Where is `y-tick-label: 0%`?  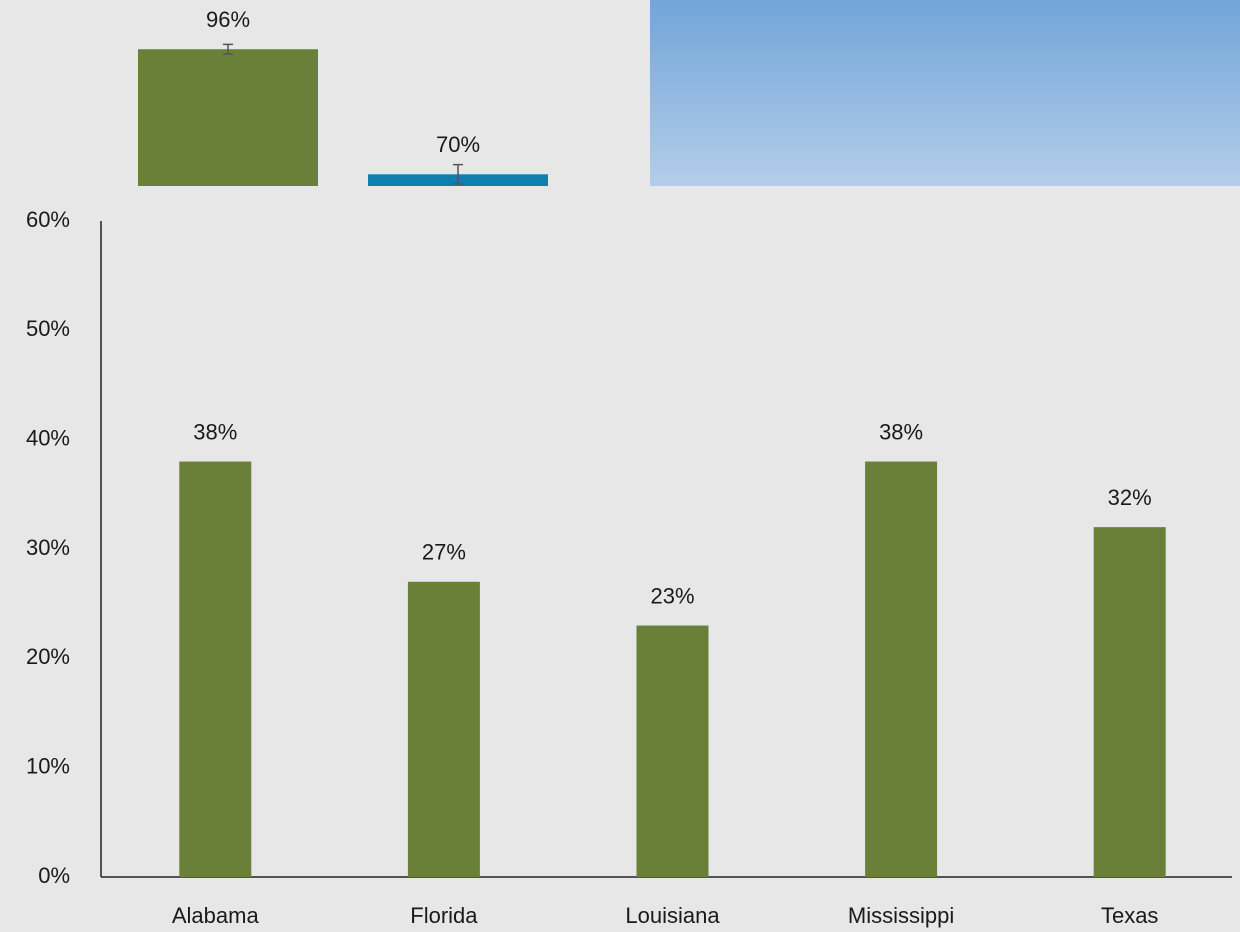
y-tick-label: 0% is located at coordinates (54, 875).